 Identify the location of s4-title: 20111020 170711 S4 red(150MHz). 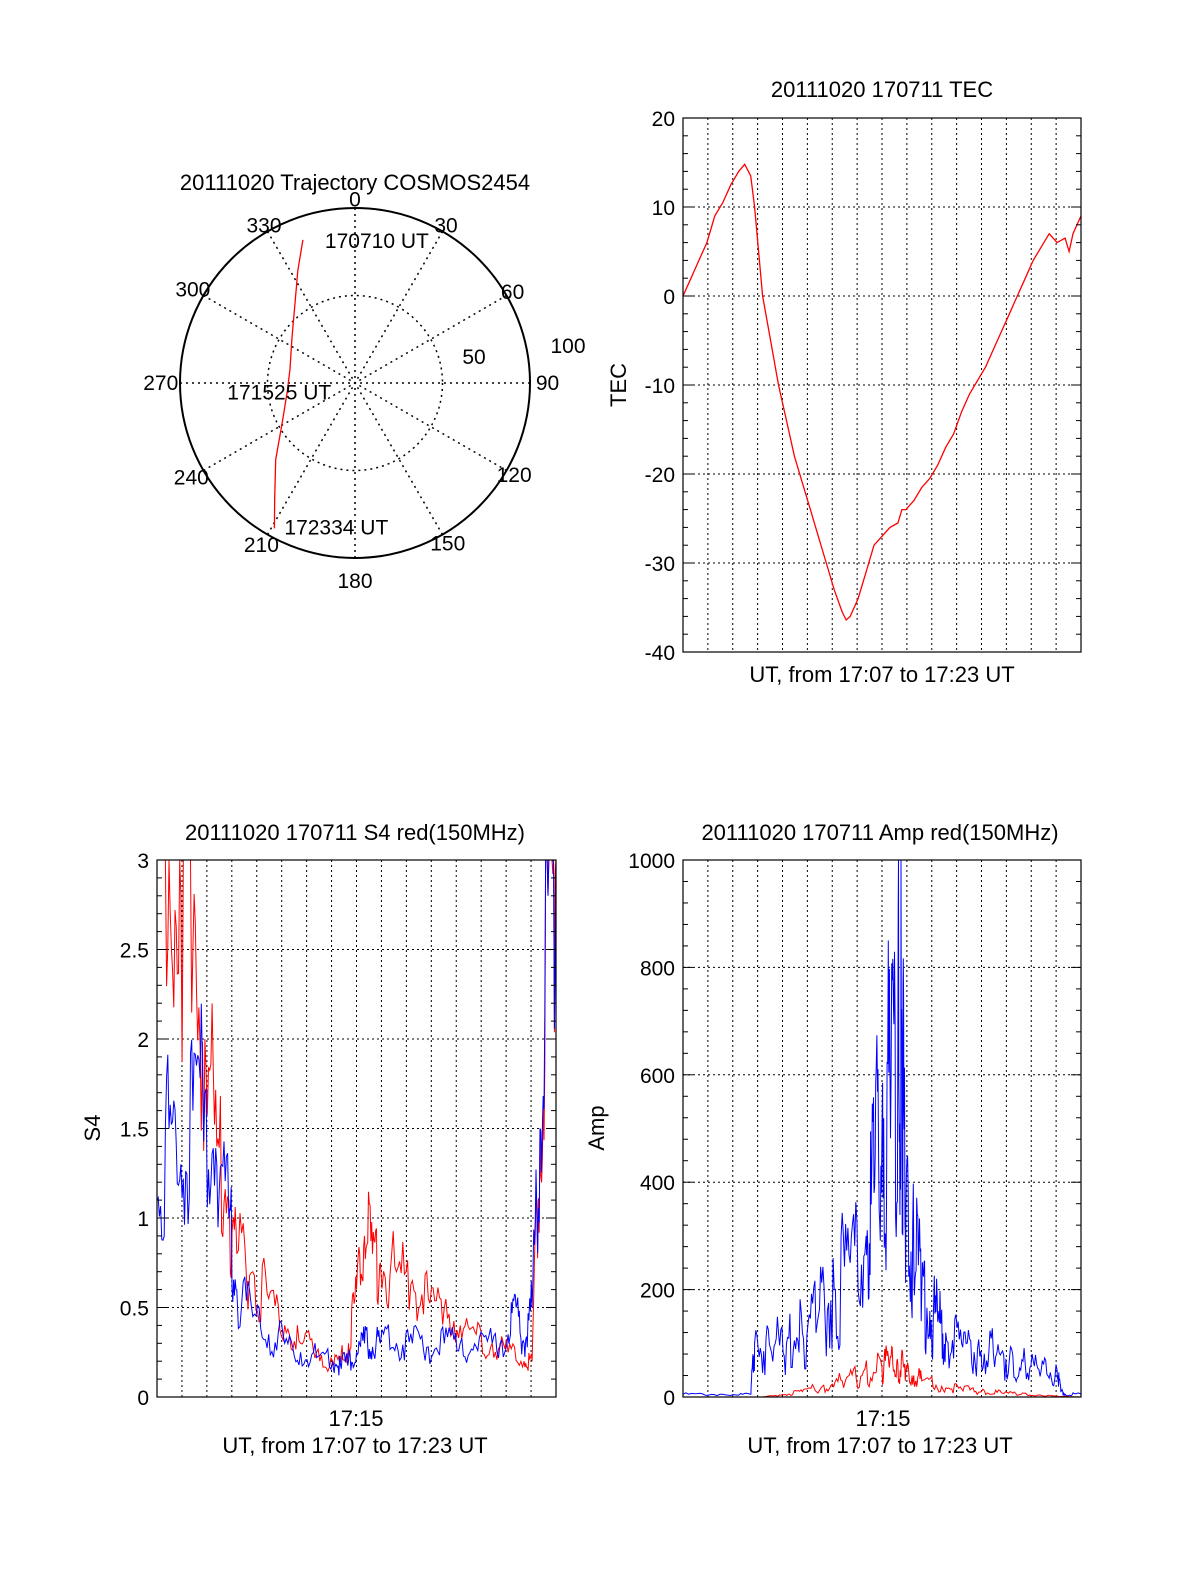
(355, 832).